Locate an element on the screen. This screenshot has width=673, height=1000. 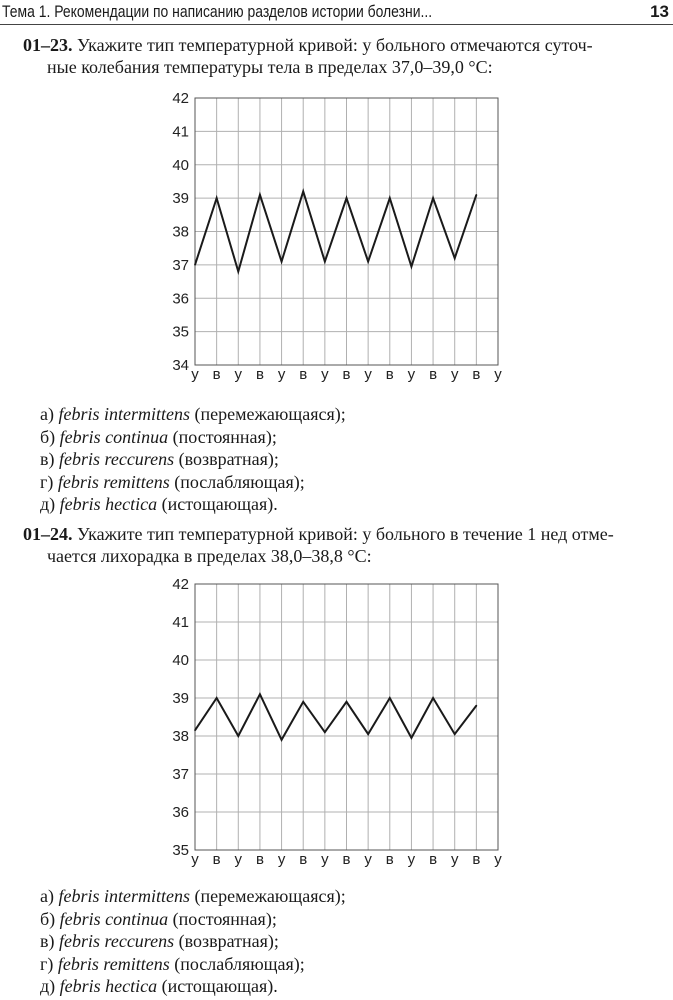
y-tick-label: 40 is located at coordinates (180, 660).